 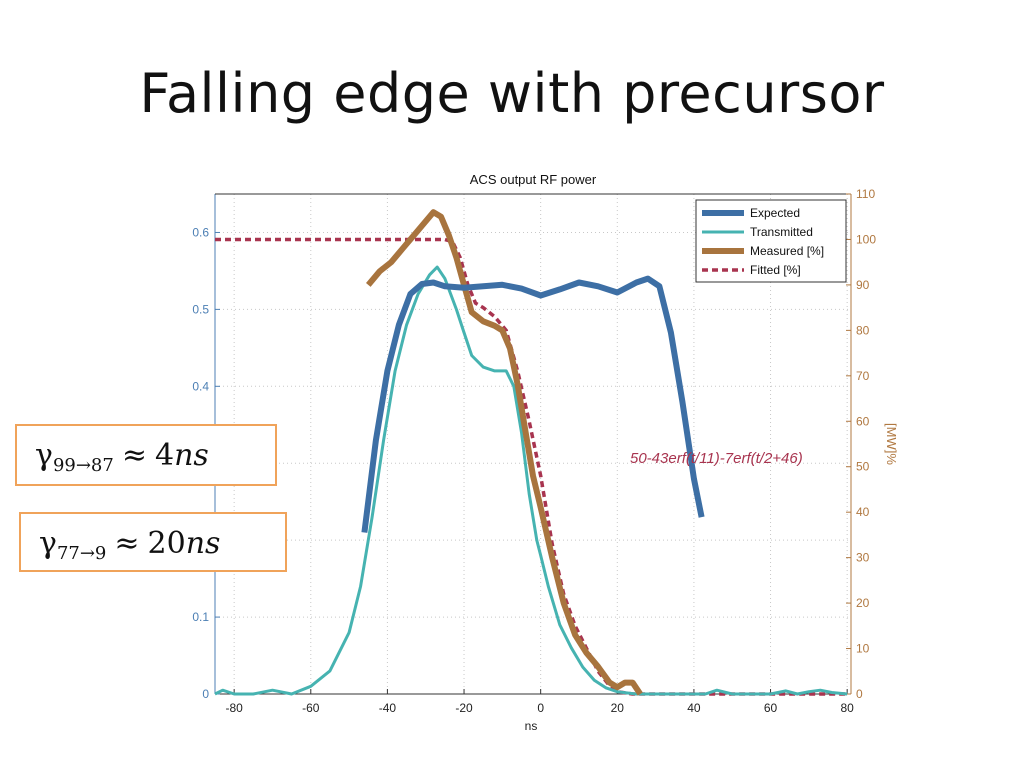 I want to click on x-tick-label: 60, so click(x=771, y=708).